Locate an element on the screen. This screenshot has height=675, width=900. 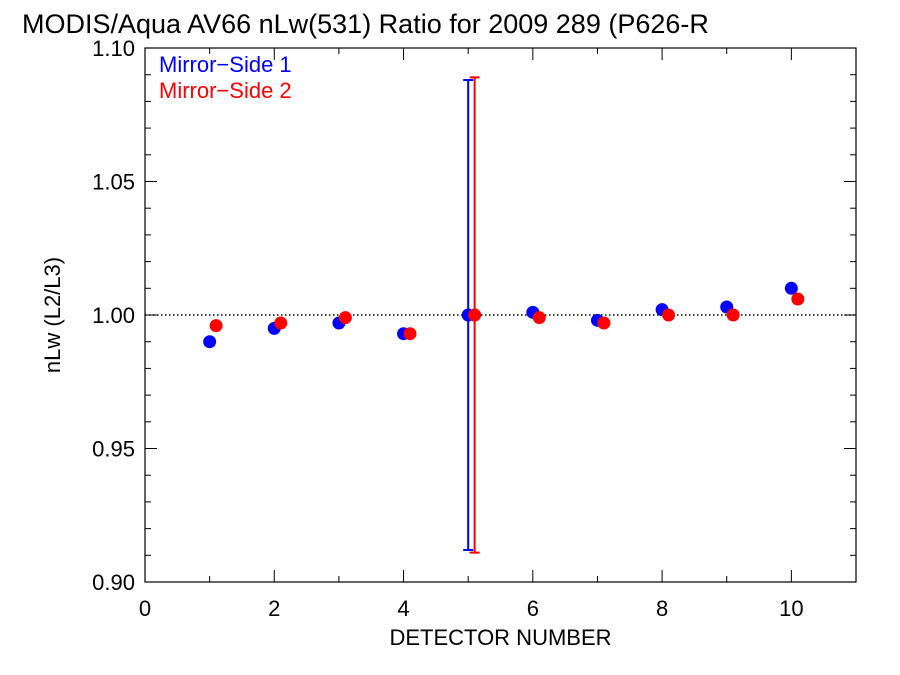
x-axis-label: DETECTOR NUMBER is located at coordinates (500, 637).